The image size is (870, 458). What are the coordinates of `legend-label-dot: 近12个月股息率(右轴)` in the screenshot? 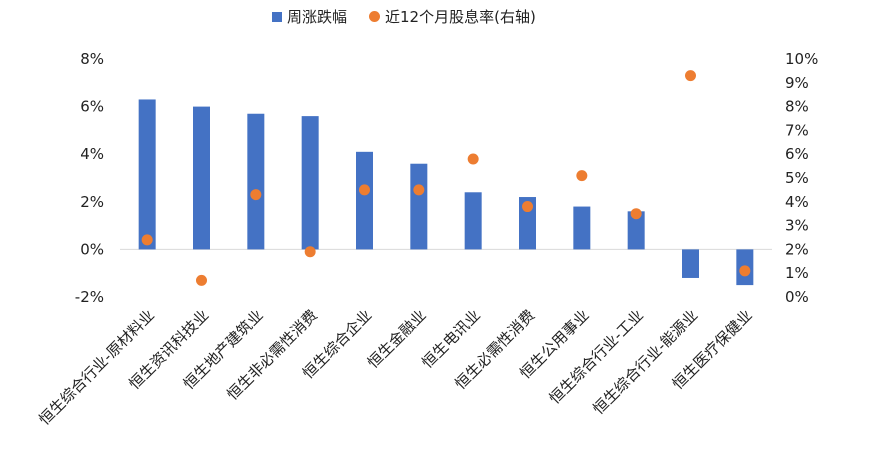 It's located at (460, 17).